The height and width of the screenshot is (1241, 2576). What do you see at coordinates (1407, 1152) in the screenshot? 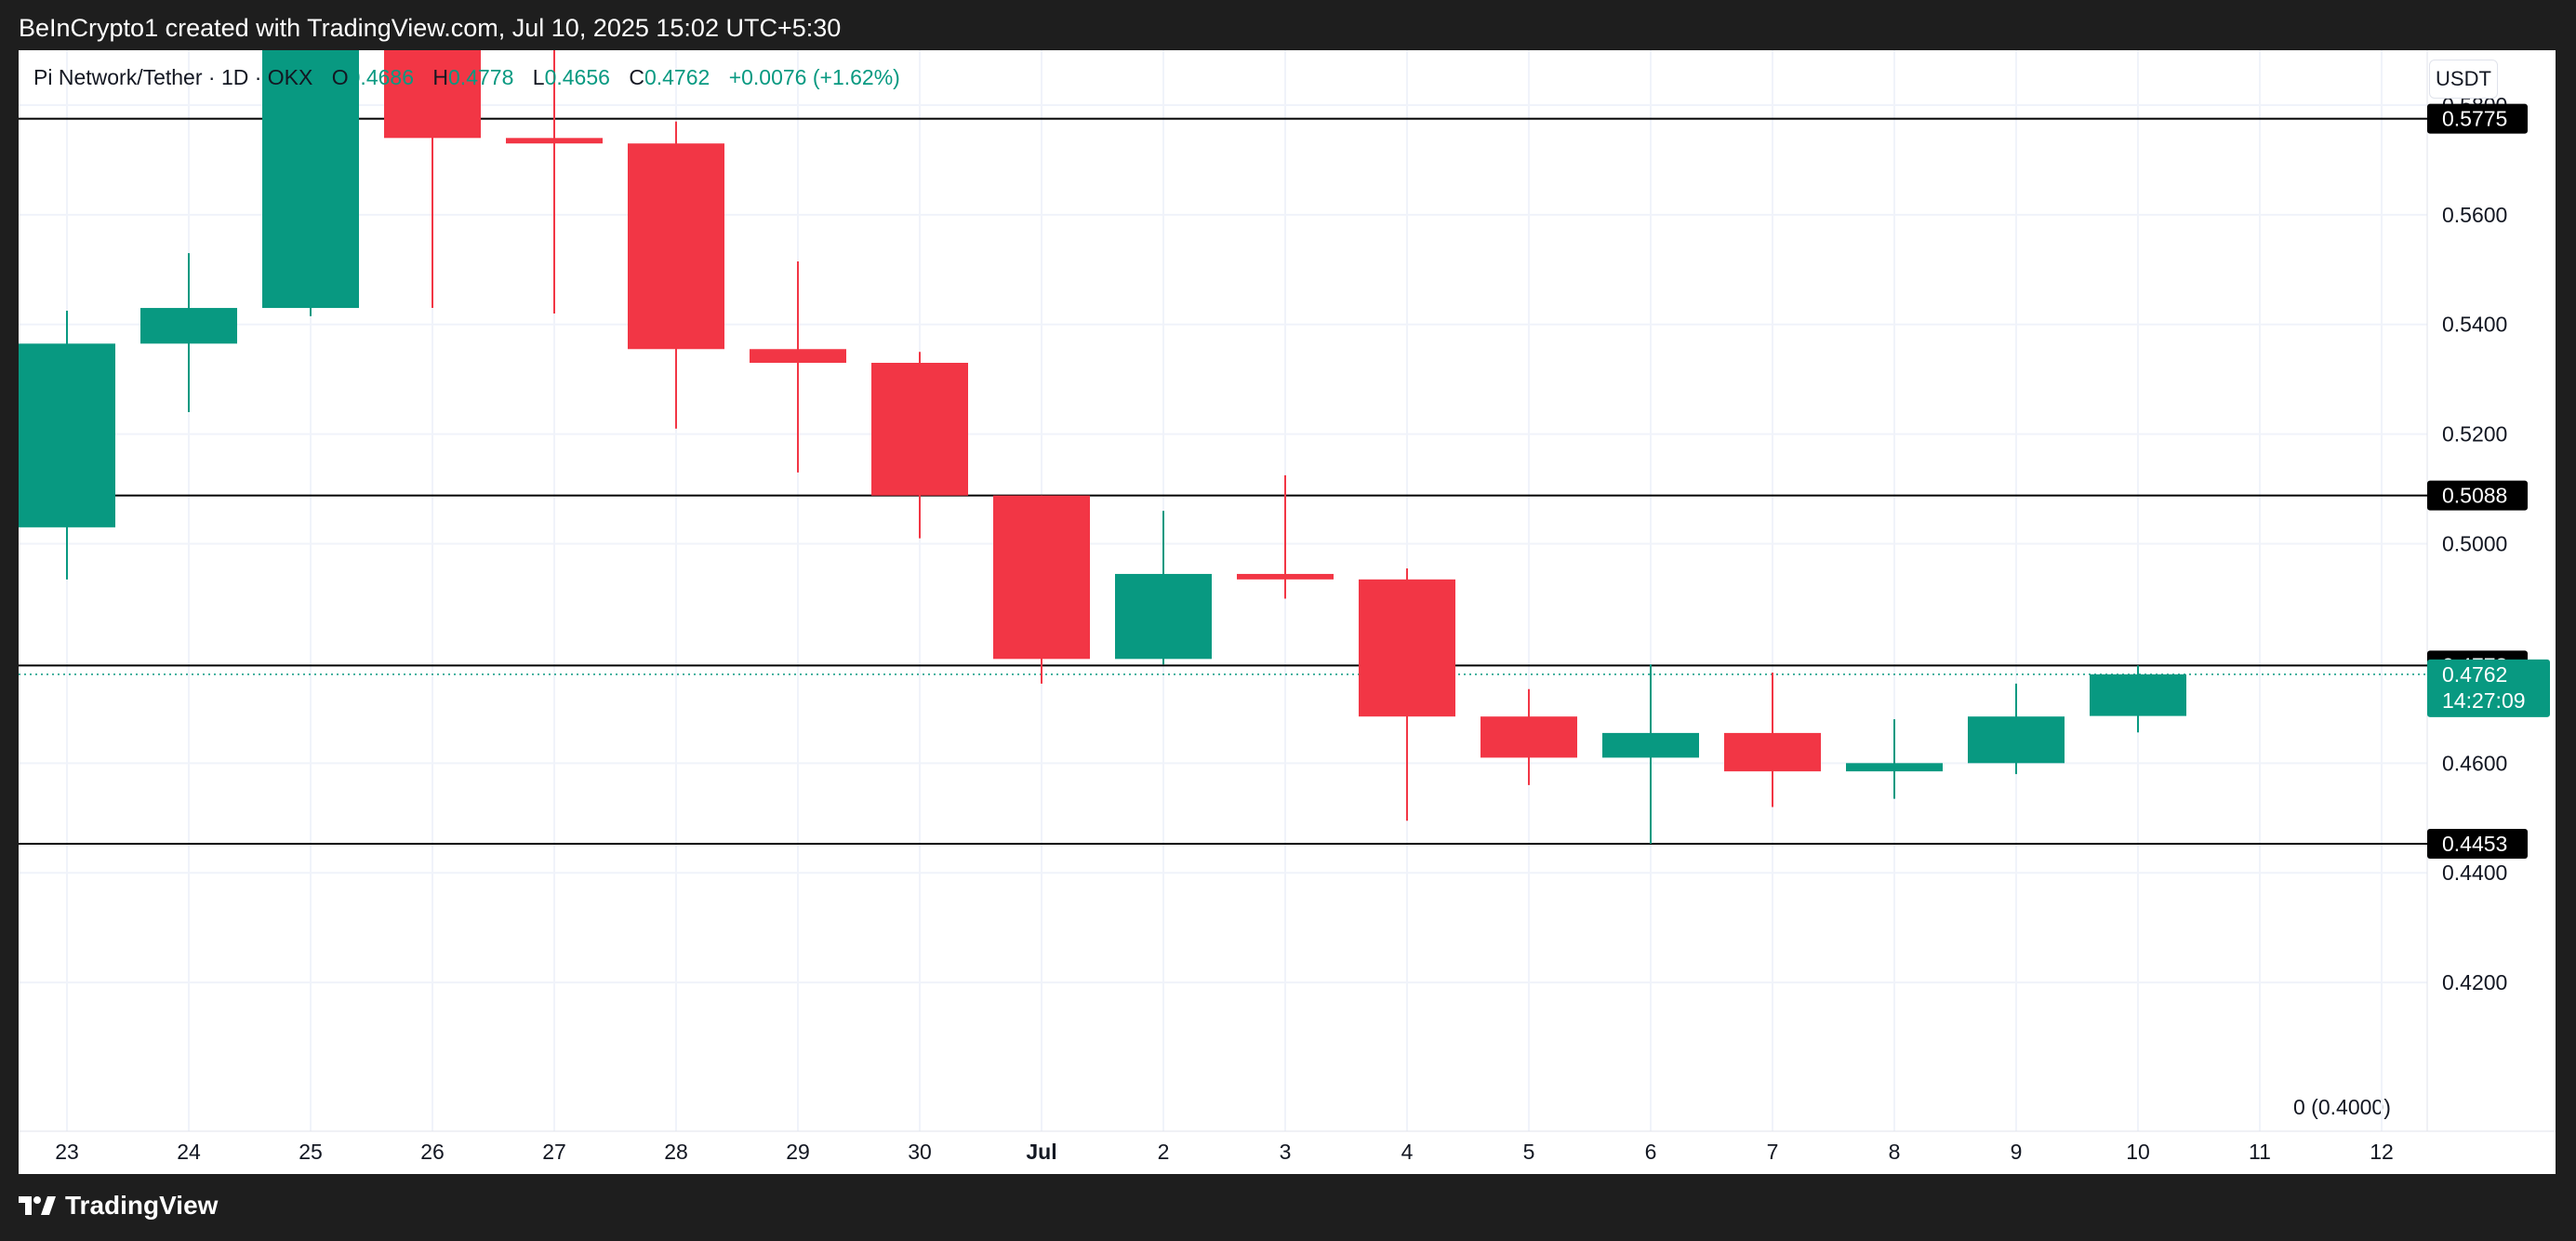
I see `x-tick-label: 4` at bounding box center [1407, 1152].